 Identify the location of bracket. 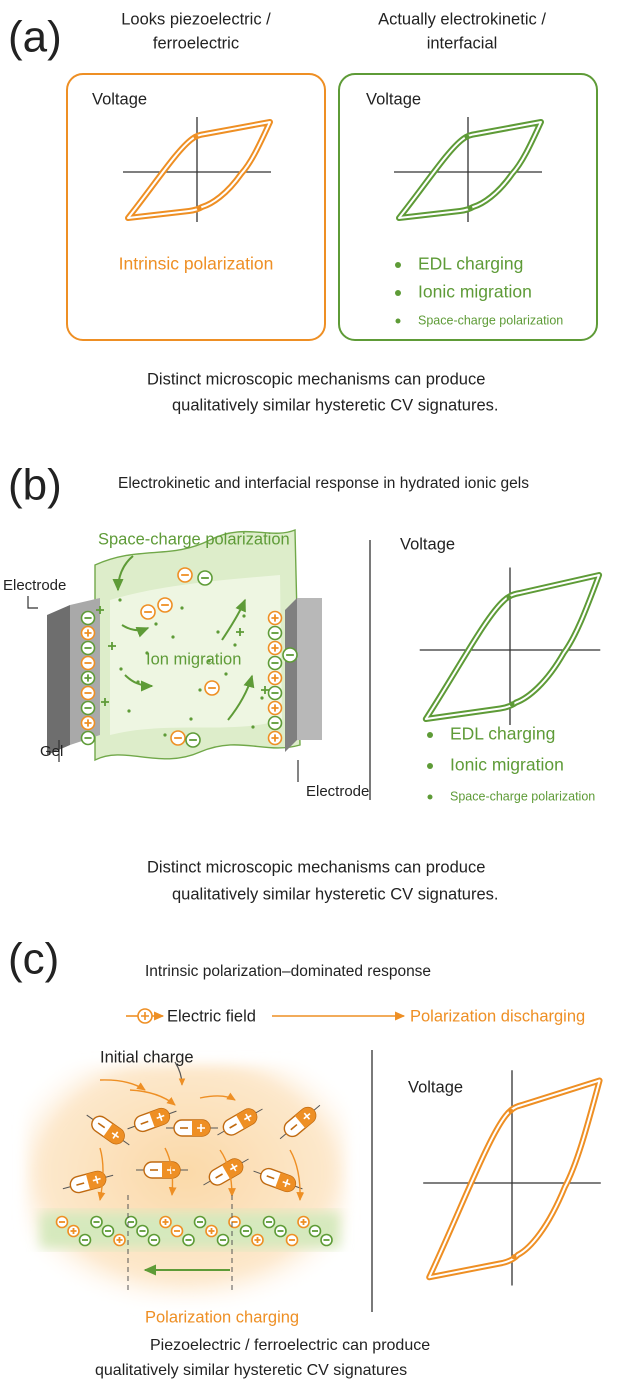
(32, 602).